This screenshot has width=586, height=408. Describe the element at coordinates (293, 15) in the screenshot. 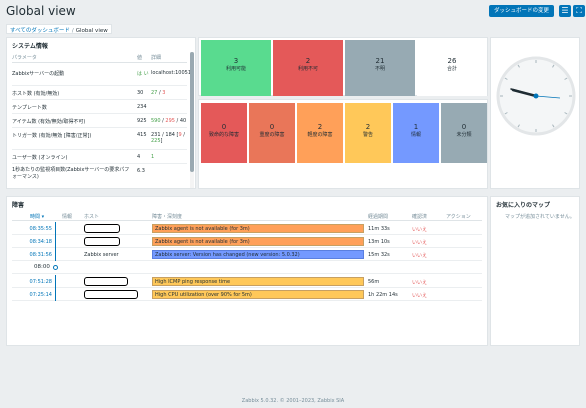

I see `page-header: Global view ダッシュボードの変更 ☰ ⛶` at that location.